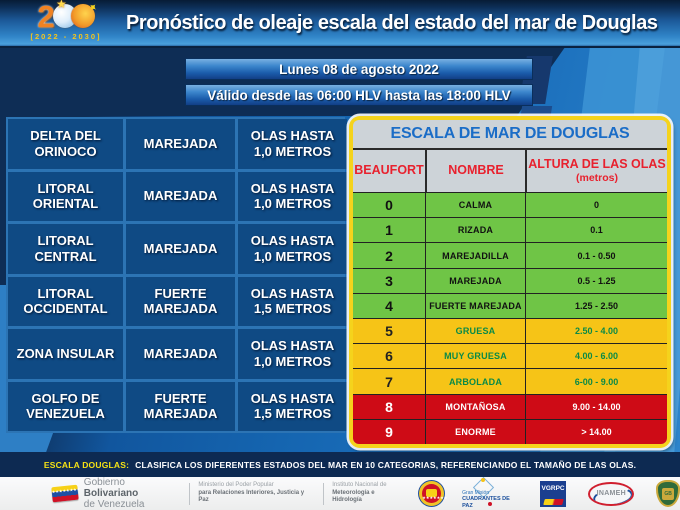 This screenshot has height=510, width=680. What do you see at coordinates (596, 255) in the screenshot?
I see `douglas-altura-cell: 0.1 - 0.50` at bounding box center [596, 255].